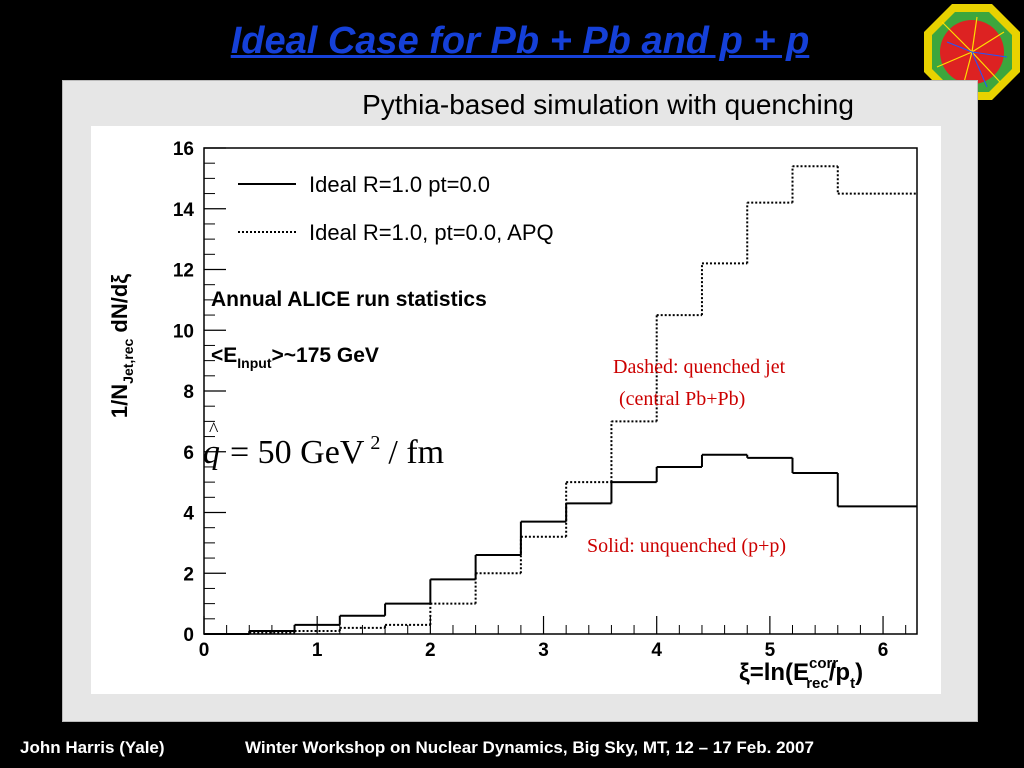 The width and height of the screenshot is (1024, 768). What do you see at coordinates (214, 430) in the screenshot?
I see `qhat-hat: ^` at bounding box center [214, 430].